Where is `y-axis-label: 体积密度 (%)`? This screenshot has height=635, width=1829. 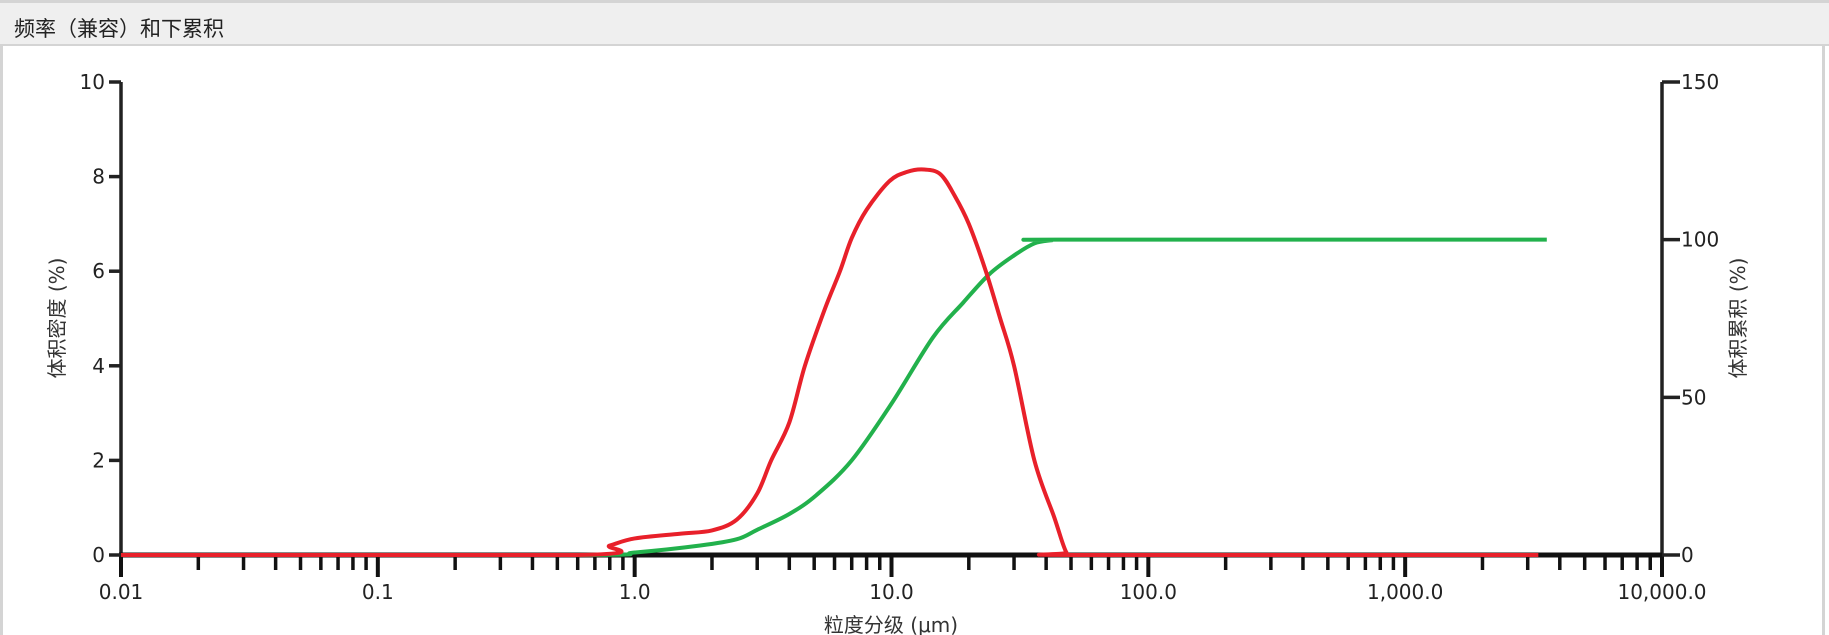
y-axis-label: 体积密度 (%) is located at coordinates (57, 318).